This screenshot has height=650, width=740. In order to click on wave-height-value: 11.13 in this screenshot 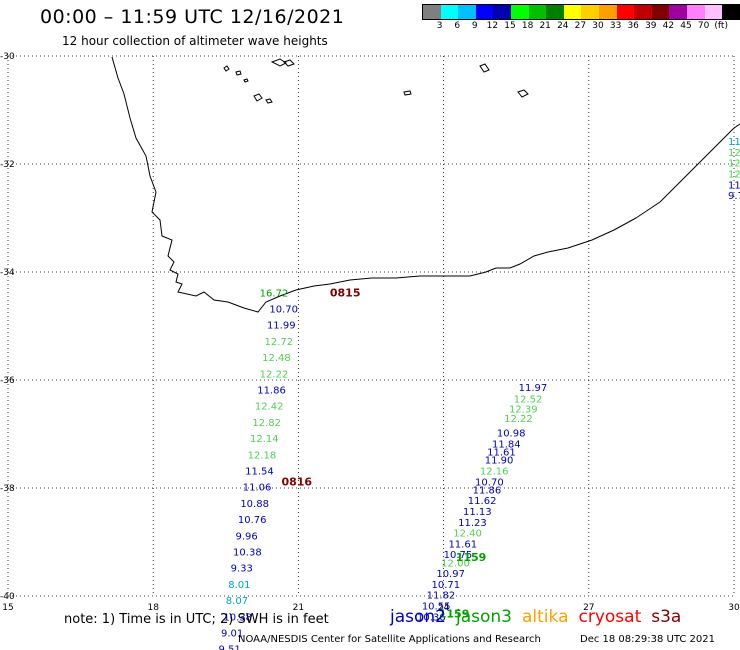, I will do `click(477, 512)`.